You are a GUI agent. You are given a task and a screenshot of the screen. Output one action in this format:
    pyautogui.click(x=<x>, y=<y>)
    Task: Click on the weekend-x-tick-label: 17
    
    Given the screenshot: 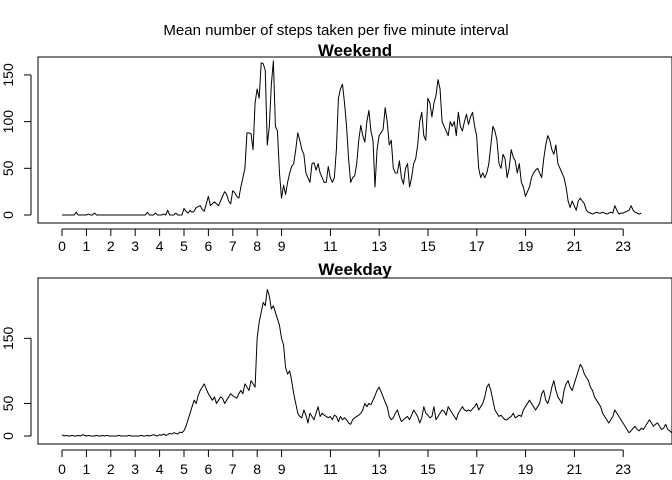 What is the action you would take?
    pyautogui.click(x=477, y=246)
    